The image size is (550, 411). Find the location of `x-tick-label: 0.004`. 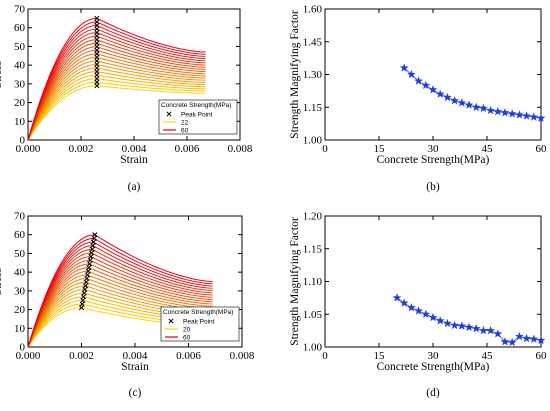

x-tick-label: 0.004 is located at coordinates (134, 149).